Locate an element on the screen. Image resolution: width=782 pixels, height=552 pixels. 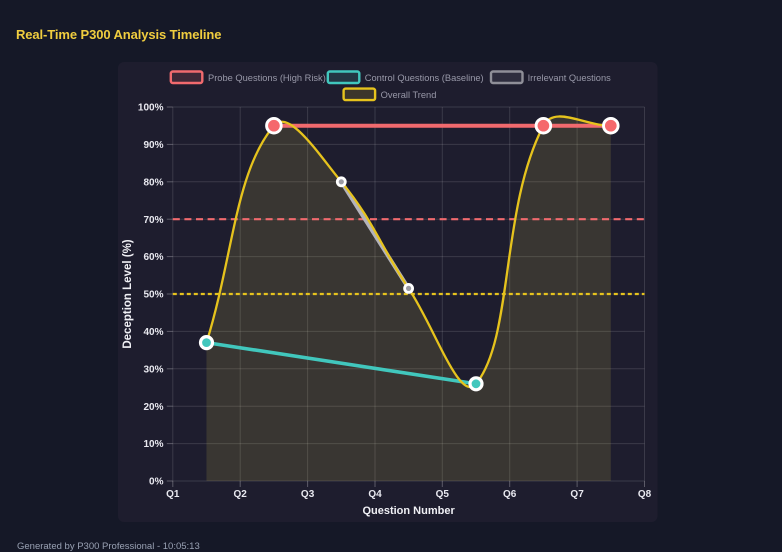
svg-text: Irrelevant Questions is located at coordinates (570, 78).